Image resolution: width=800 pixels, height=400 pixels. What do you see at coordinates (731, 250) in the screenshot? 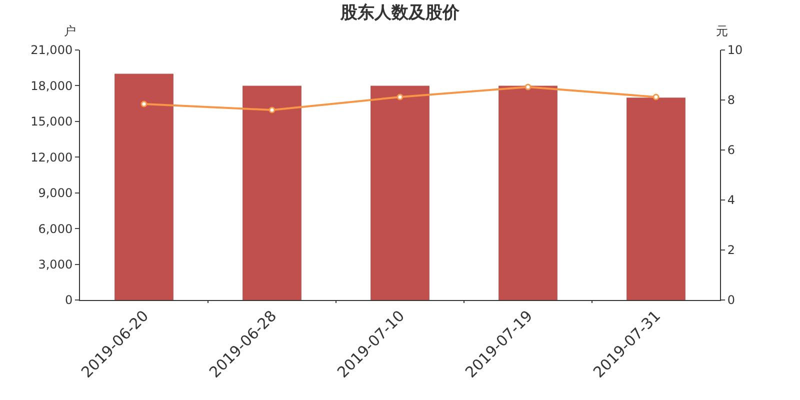
I see `y2-tick-label: 2` at bounding box center [731, 250].